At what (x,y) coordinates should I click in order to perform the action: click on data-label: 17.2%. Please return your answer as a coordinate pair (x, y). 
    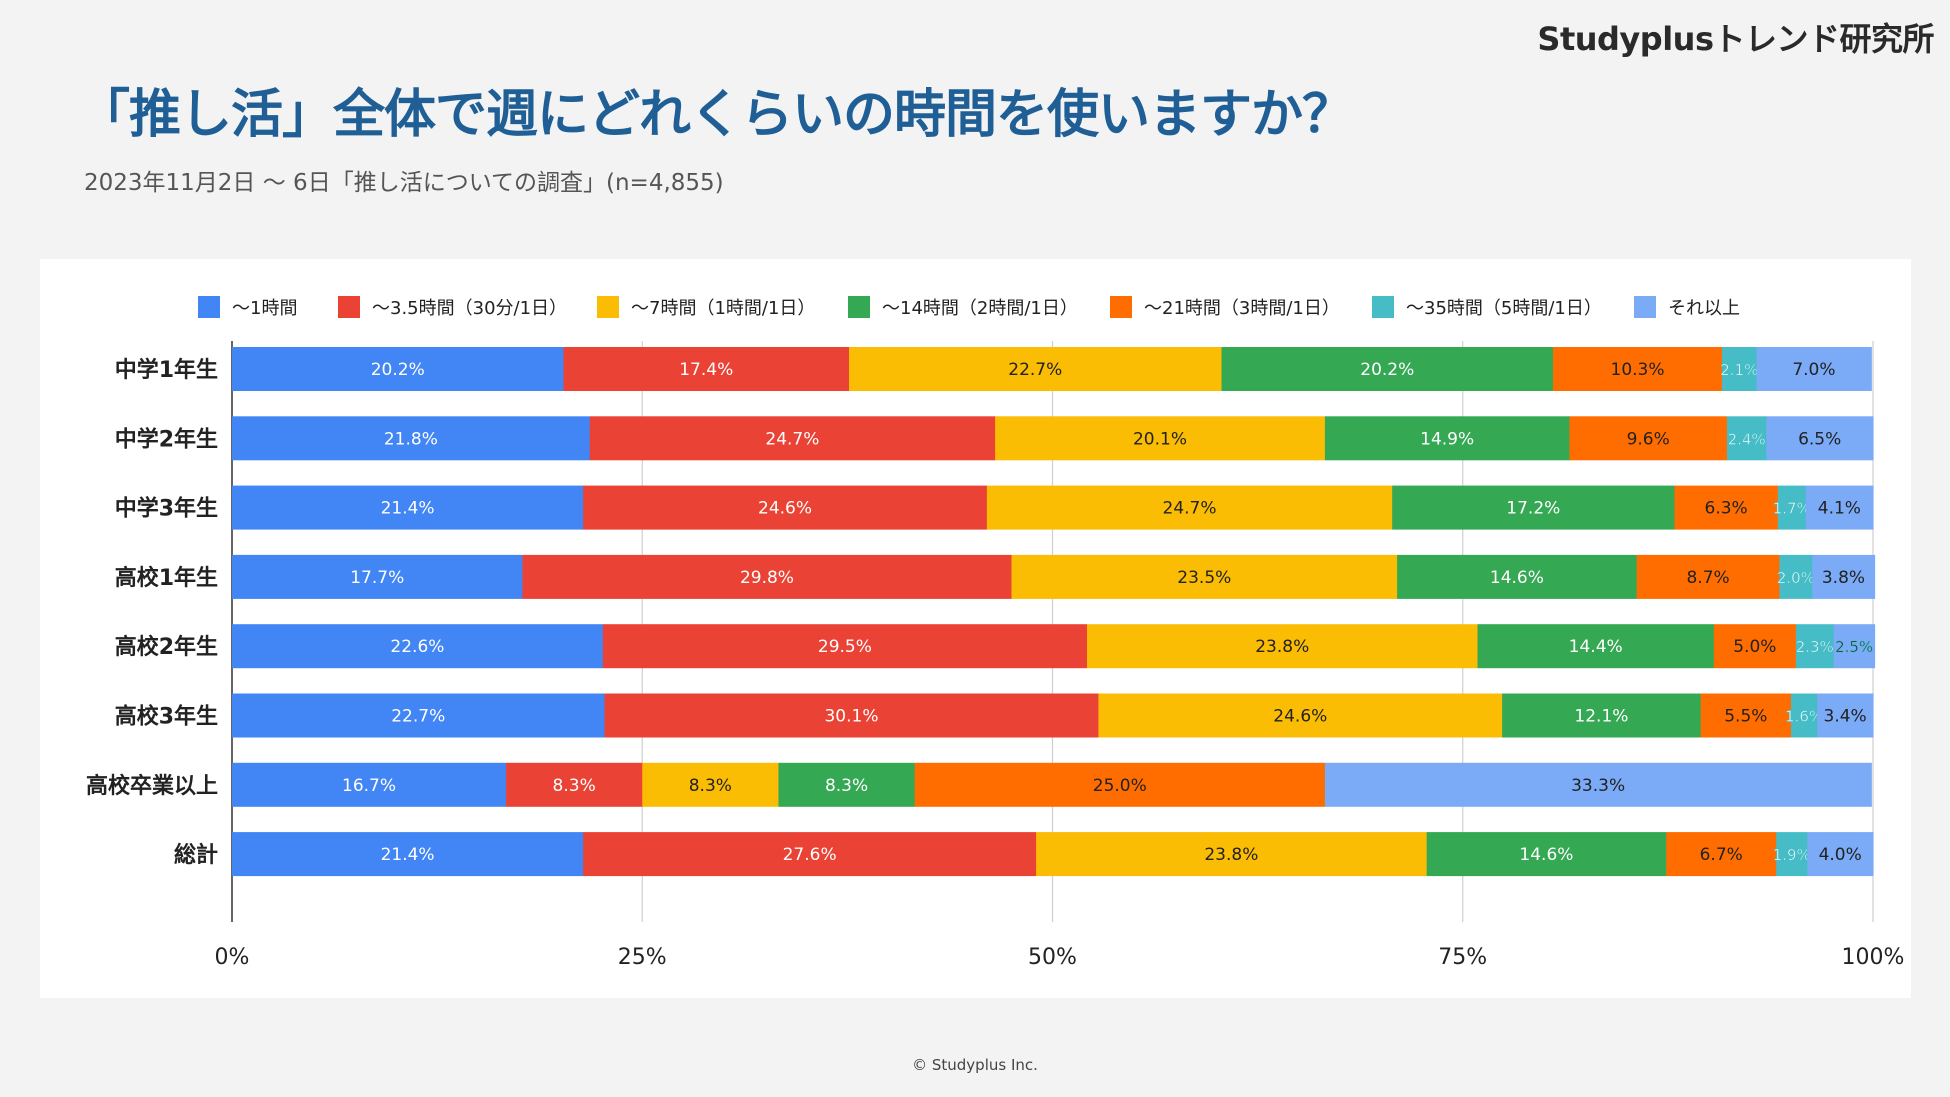
    Looking at the image, I should click on (1533, 509).